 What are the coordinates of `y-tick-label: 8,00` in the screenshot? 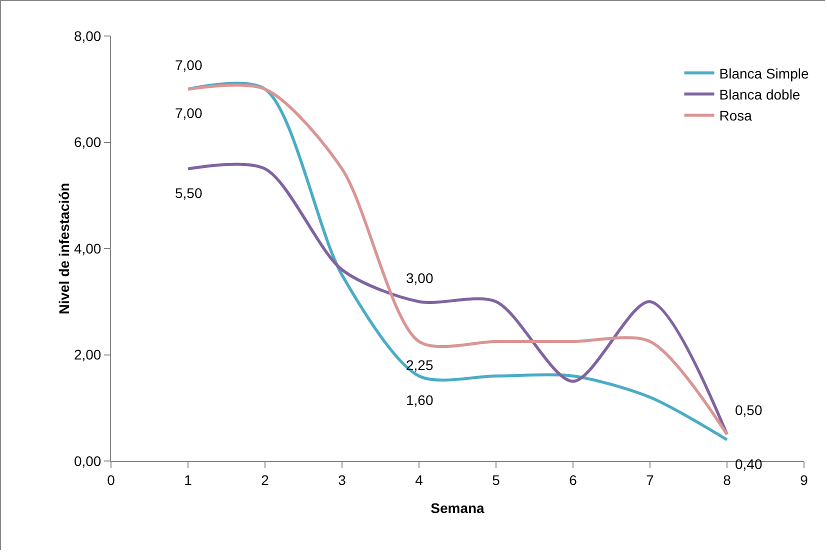 It's located at (88, 36).